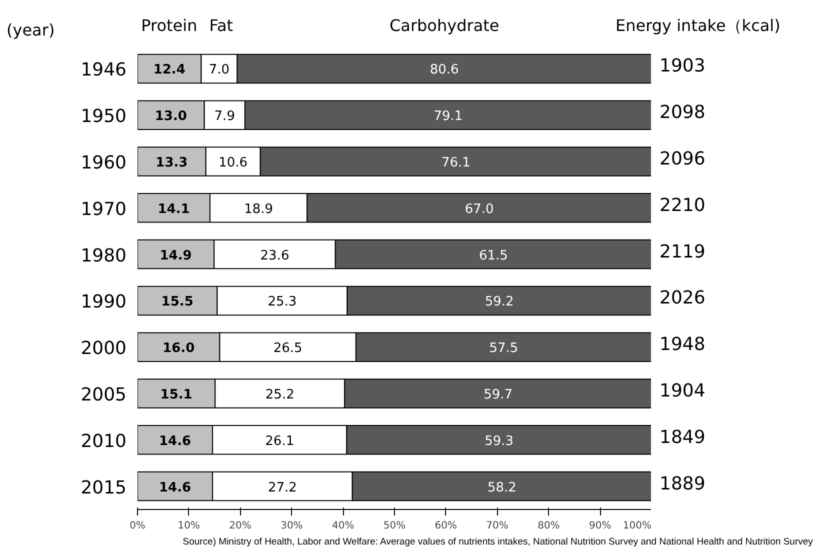  Describe the element at coordinates (103, 395) in the screenshot. I see `y-tick-label: 2005` at that location.